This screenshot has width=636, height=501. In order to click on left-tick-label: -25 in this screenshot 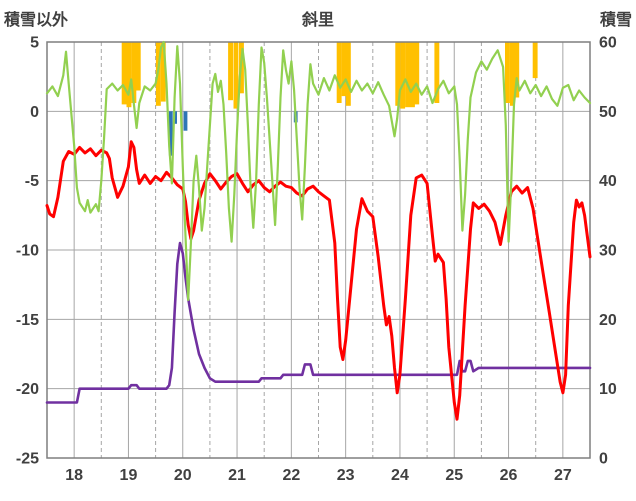, I will do `click(27, 459)`.